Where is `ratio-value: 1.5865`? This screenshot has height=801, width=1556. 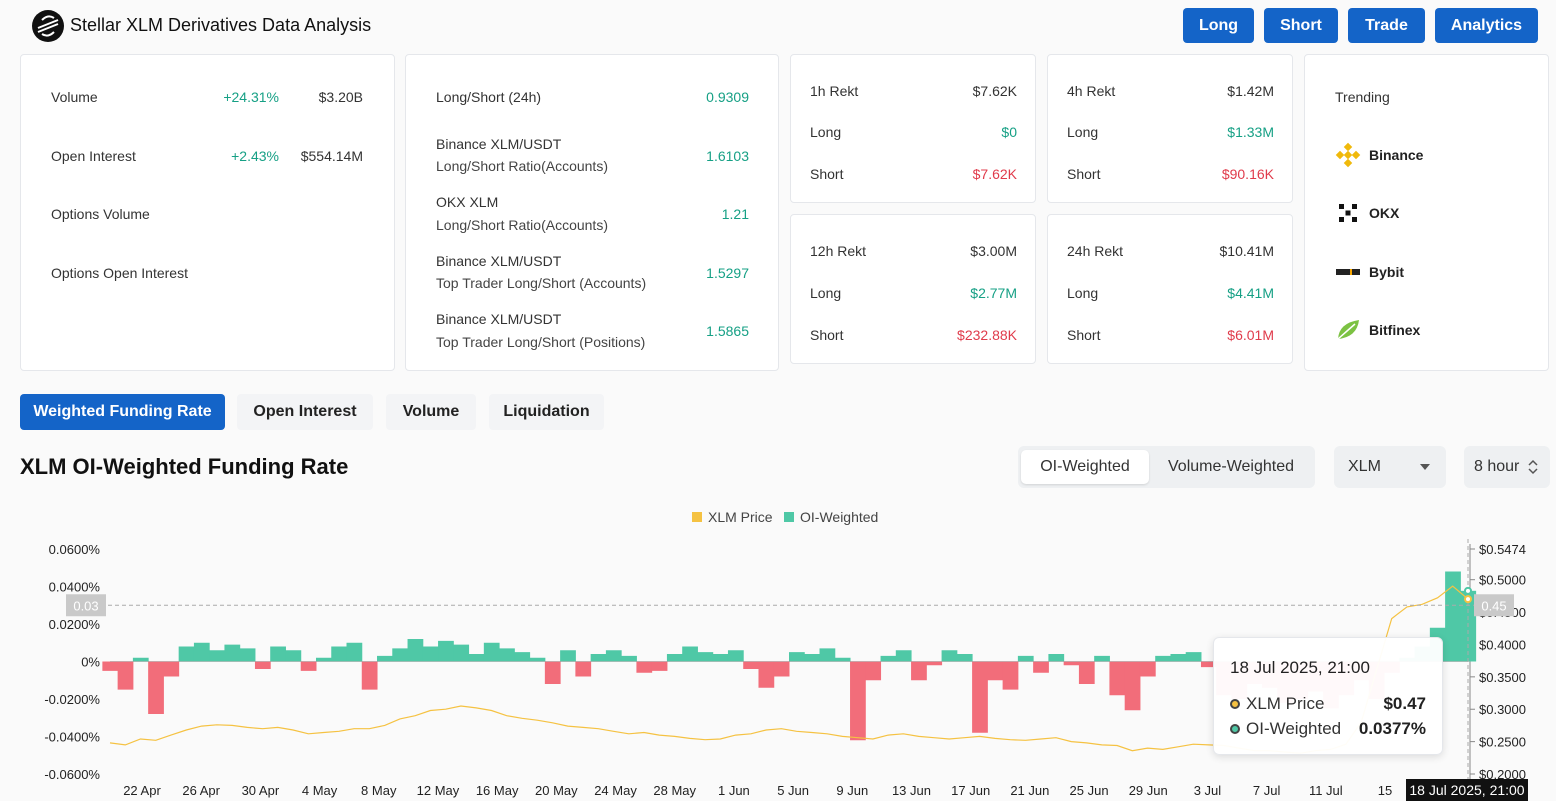 ratio-value: 1.5865 is located at coordinates (727, 331).